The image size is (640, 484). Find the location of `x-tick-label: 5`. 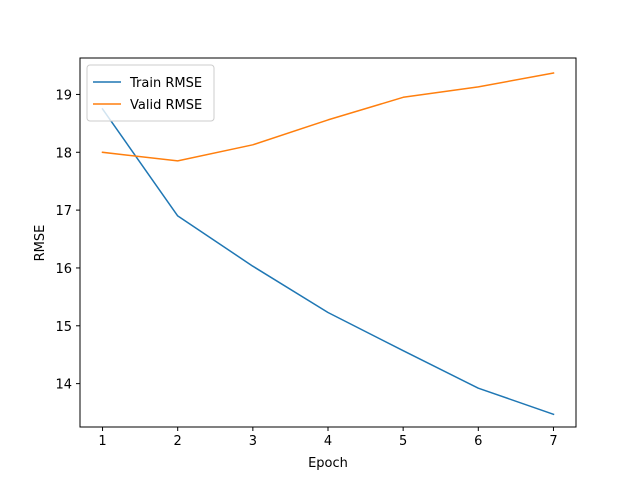

x-tick-label: 5 is located at coordinates (403, 441).